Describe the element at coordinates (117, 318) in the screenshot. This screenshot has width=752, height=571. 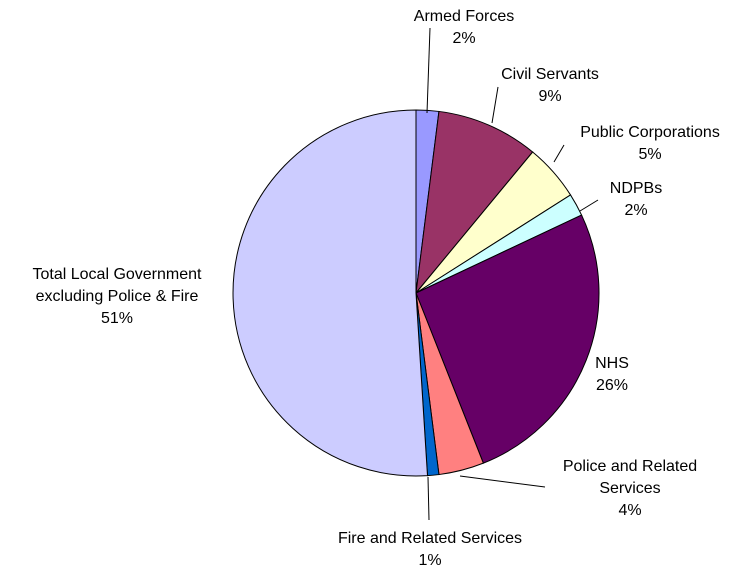
I see `slice-percent-total-local-government-excluding-police-and-fire: 51%` at that location.